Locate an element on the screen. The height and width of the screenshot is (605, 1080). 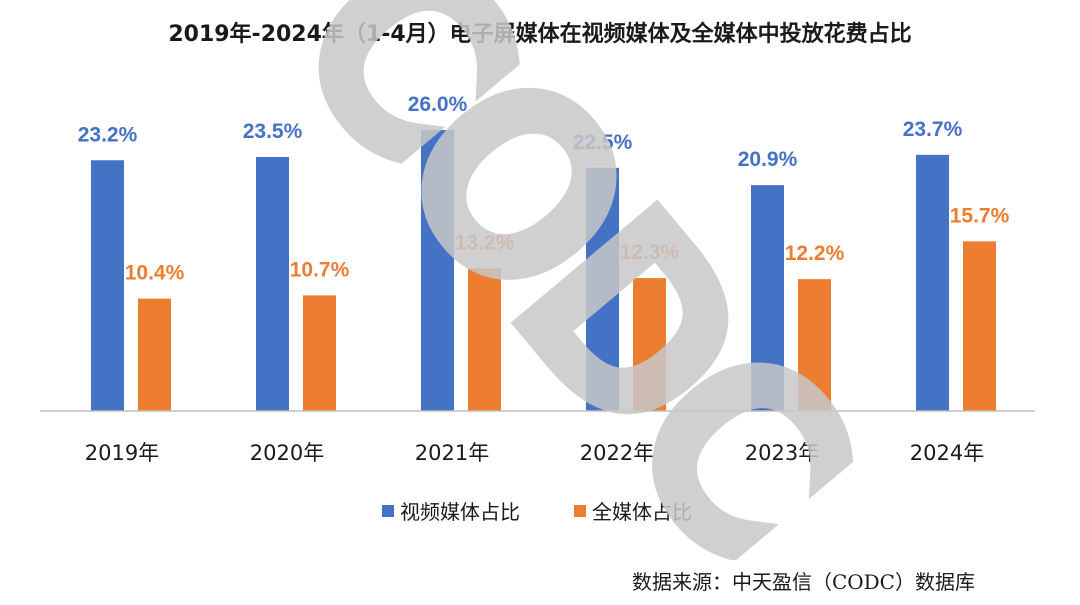
legend-swatch-video is located at coordinates (388, 511).